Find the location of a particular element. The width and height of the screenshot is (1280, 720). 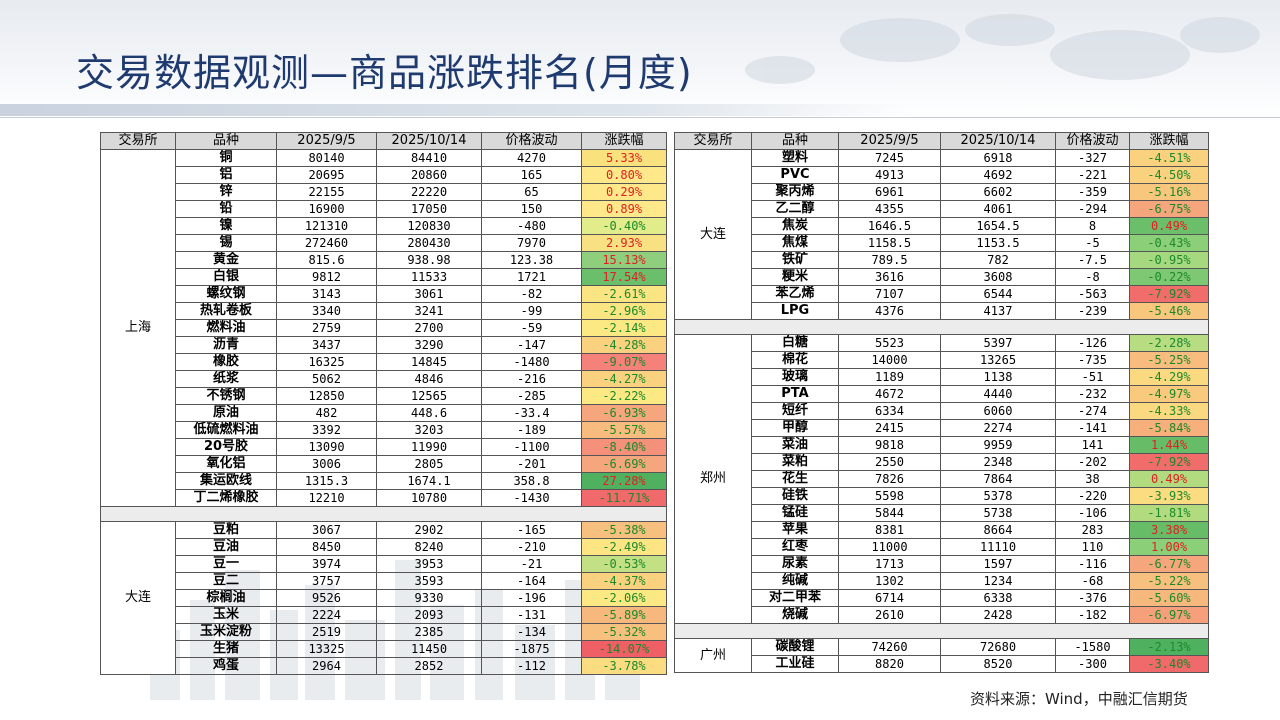

table-row: 燃料油 2759 2700 -59 -2.14% is located at coordinates (384, 328).